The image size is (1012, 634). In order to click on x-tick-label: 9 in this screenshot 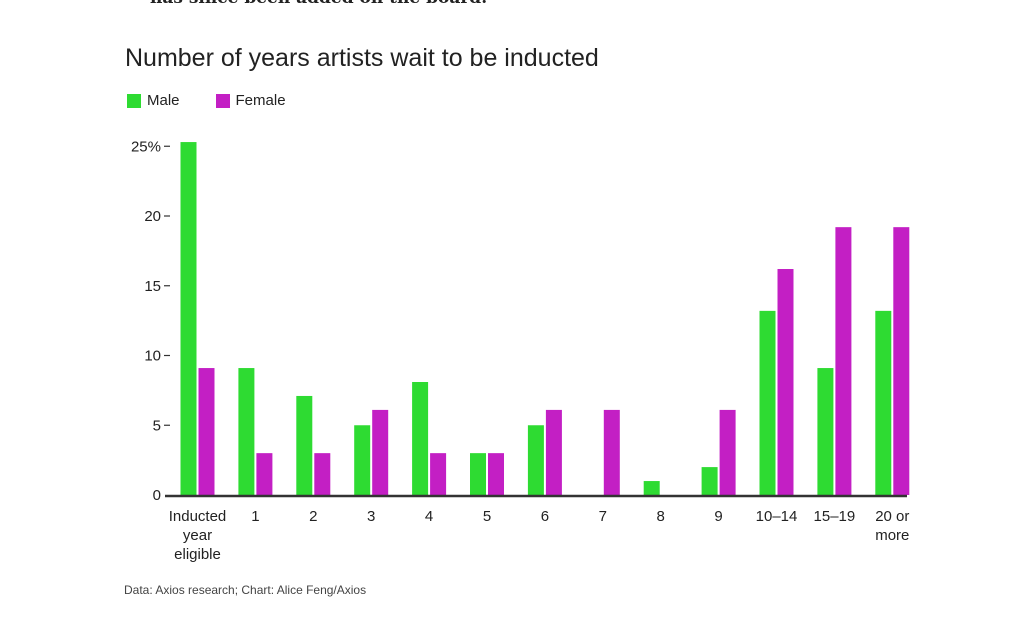, I will do `click(718, 516)`.